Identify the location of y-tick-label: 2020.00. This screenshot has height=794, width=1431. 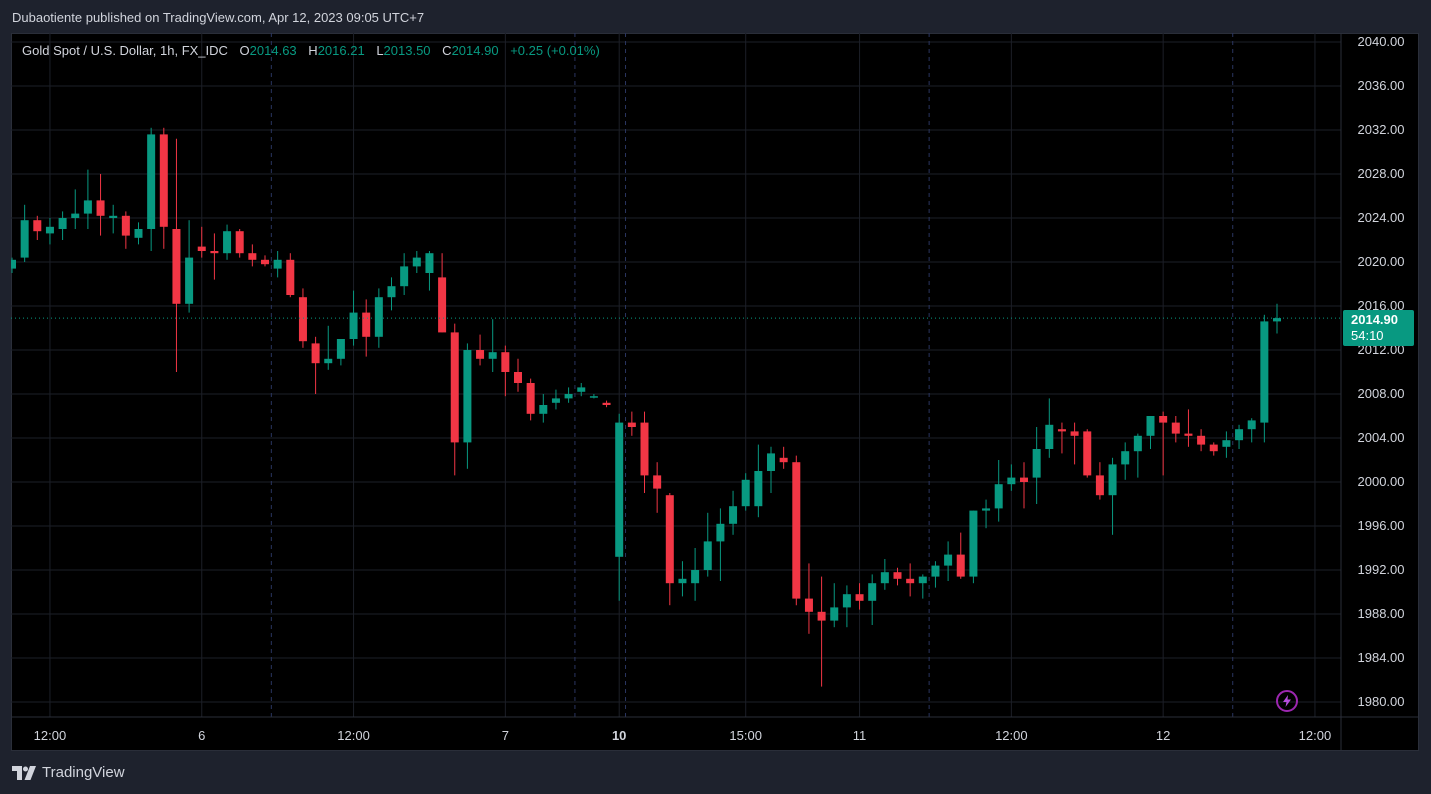
(1381, 261).